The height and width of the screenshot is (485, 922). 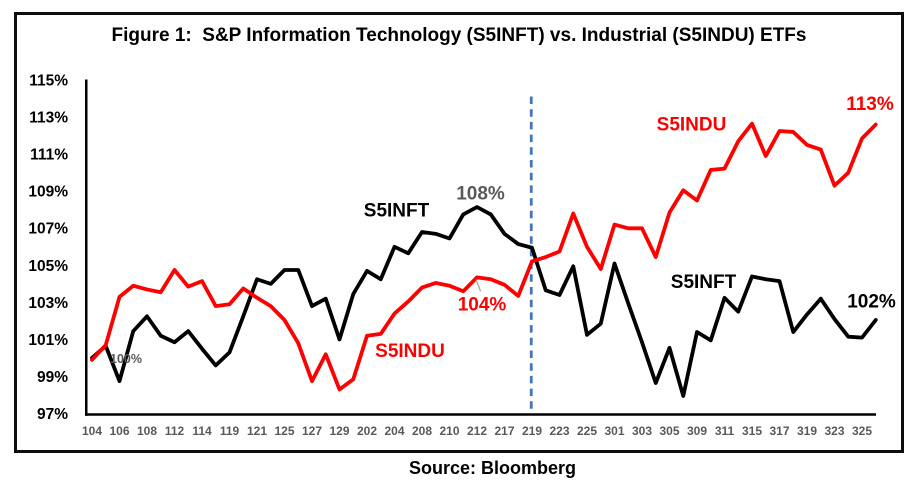 What do you see at coordinates (397, 211) in the screenshot?
I see `s5inft-label-left: S5INFT` at bounding box center [397, 211].